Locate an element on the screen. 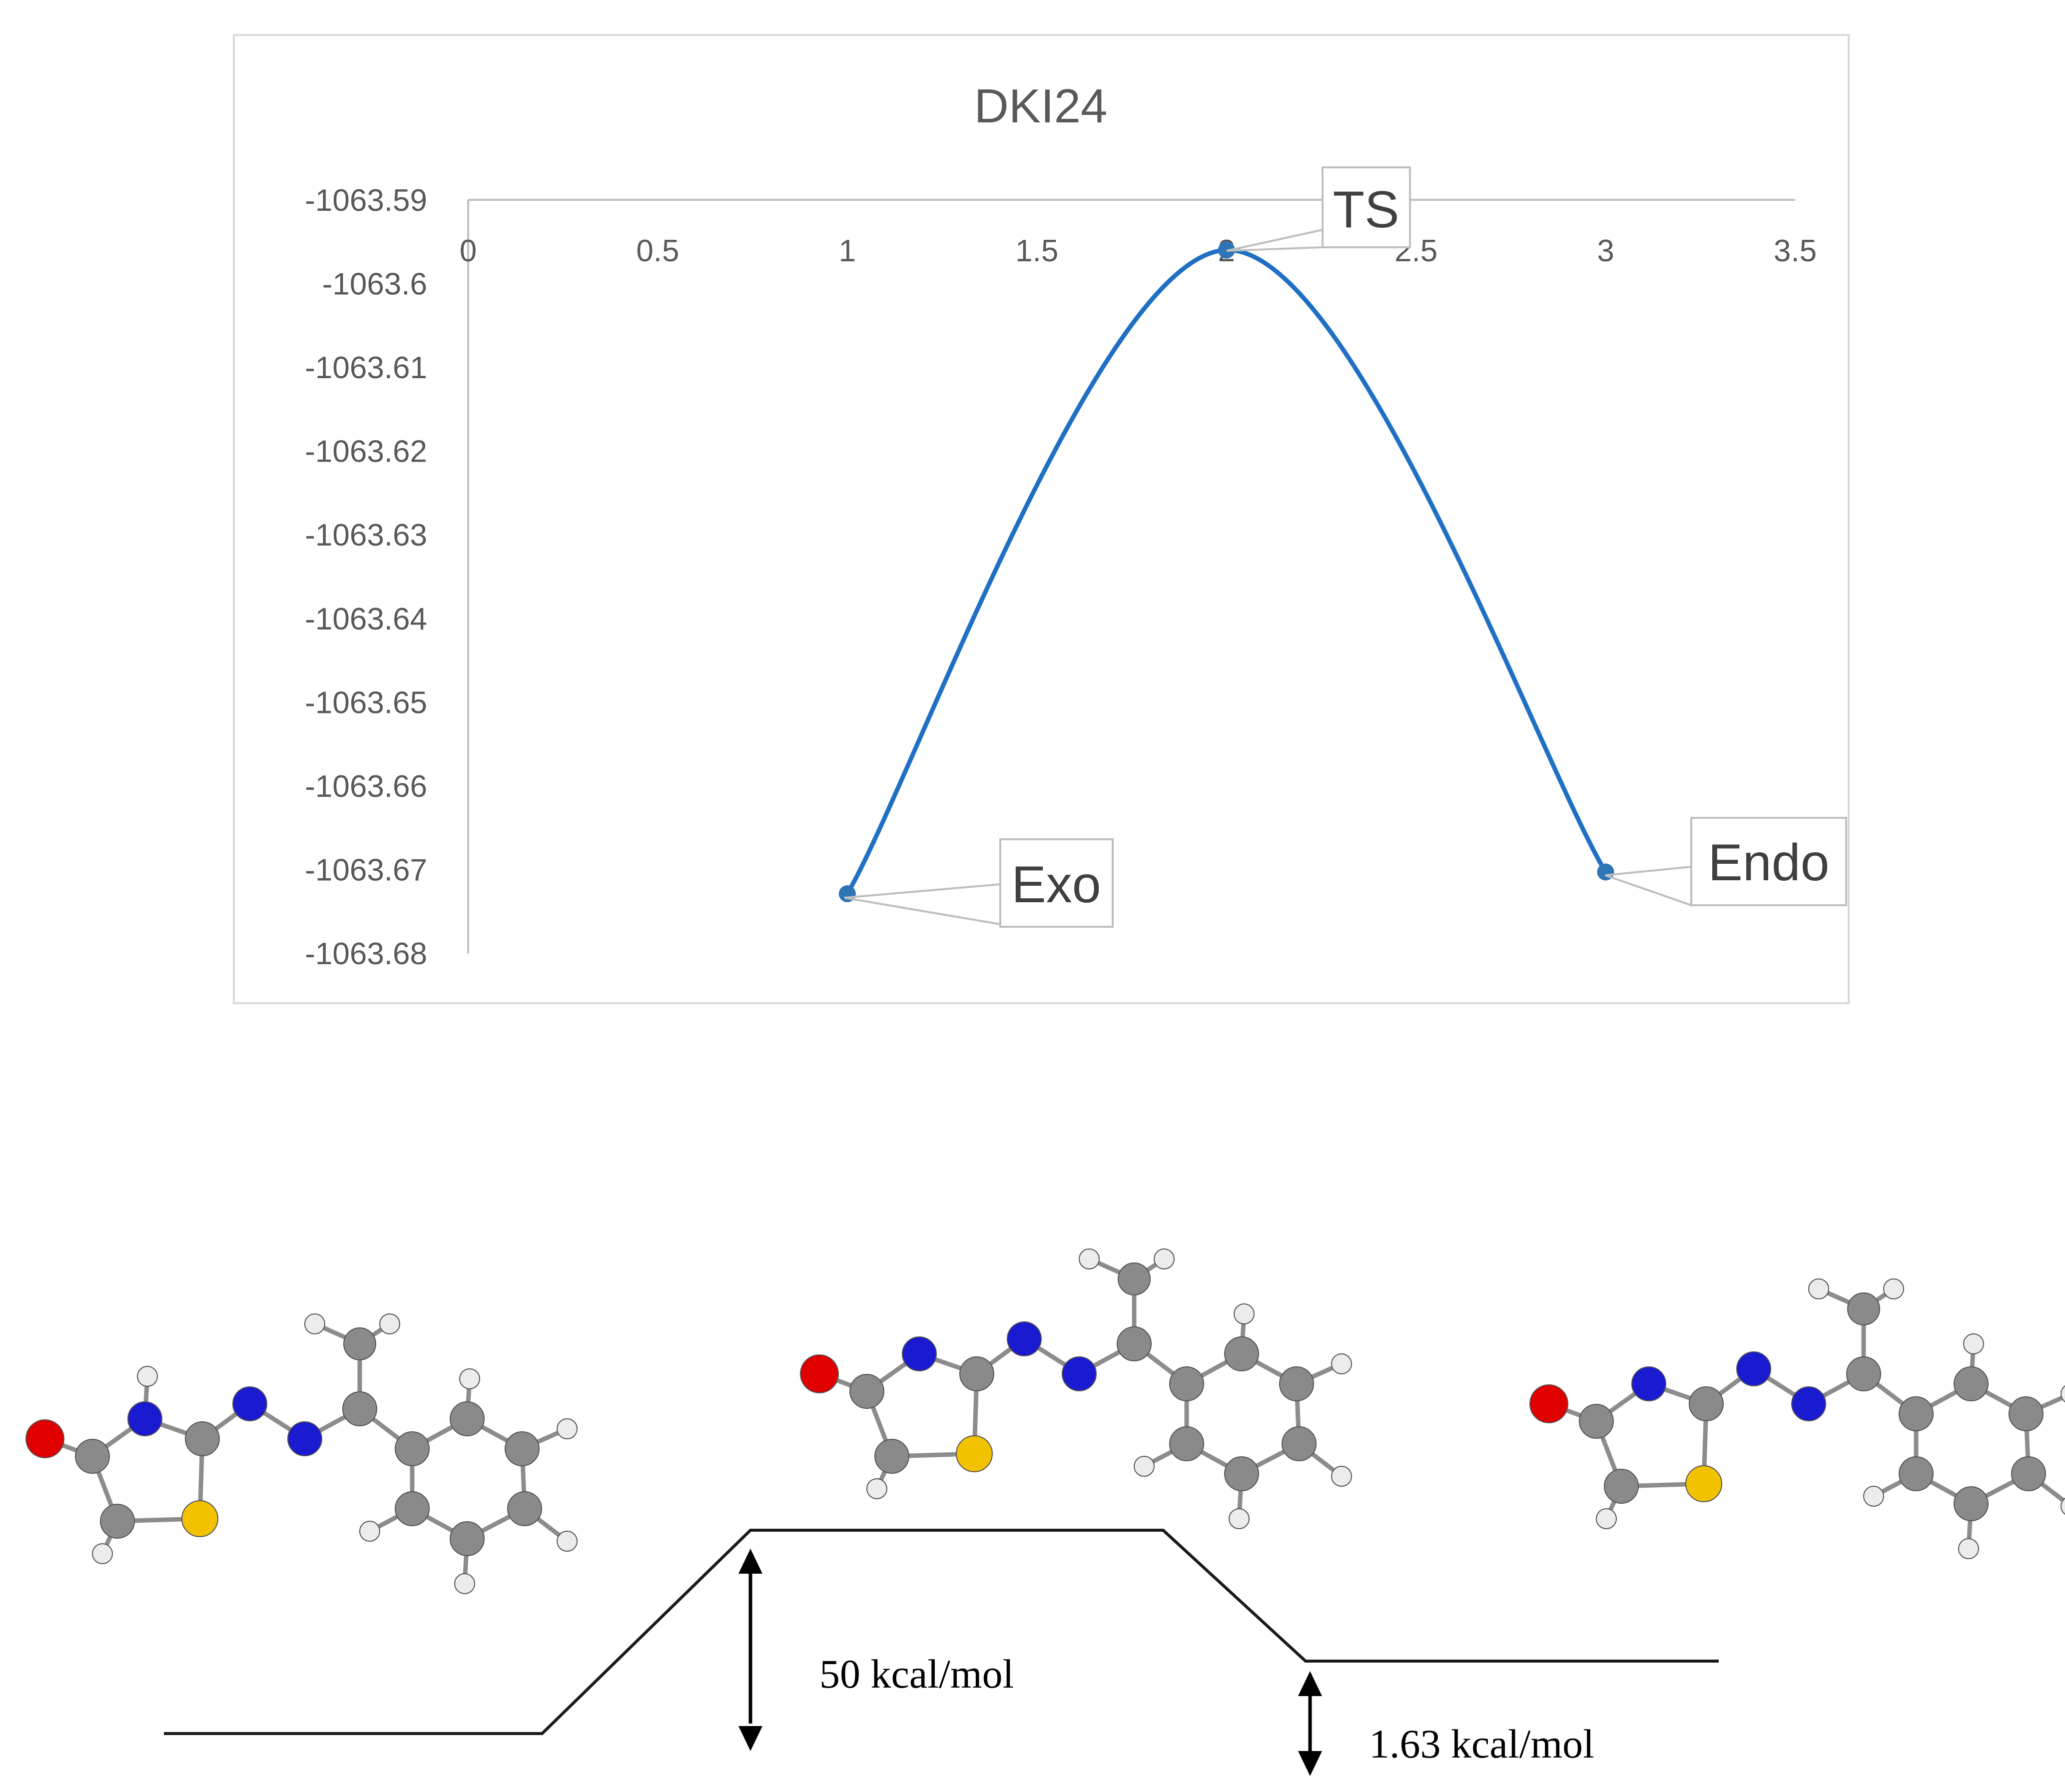 The image size is (2065, 1792). callout-ts-box is located at coordinates (1366, 207).